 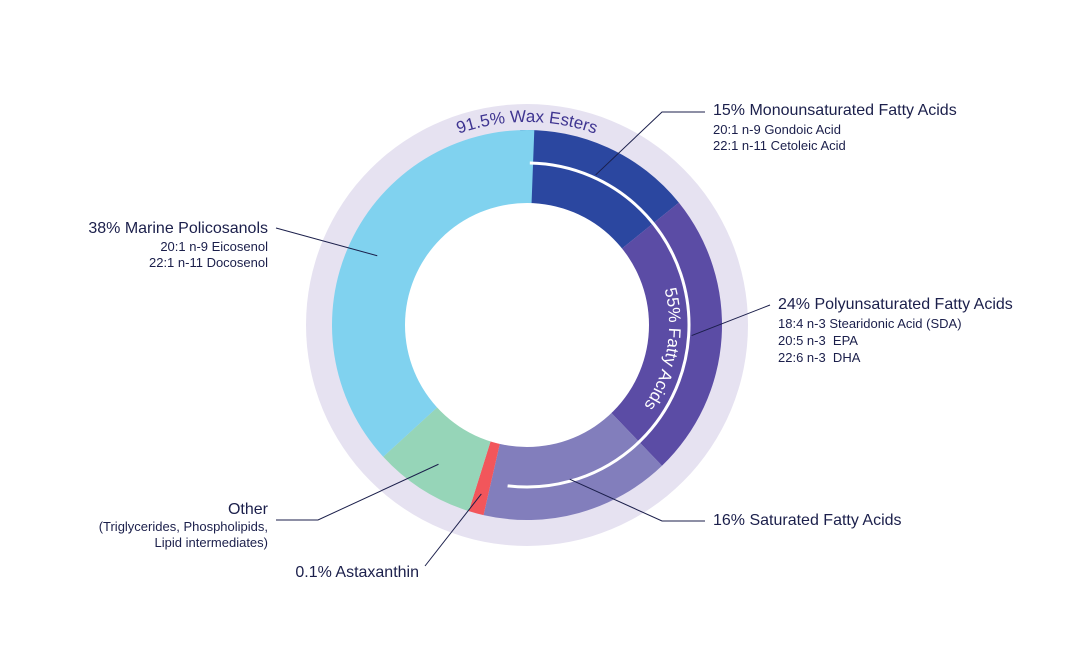 I want to click on label-other-detail: Lipid intermediates), so click(x=211, y=542).